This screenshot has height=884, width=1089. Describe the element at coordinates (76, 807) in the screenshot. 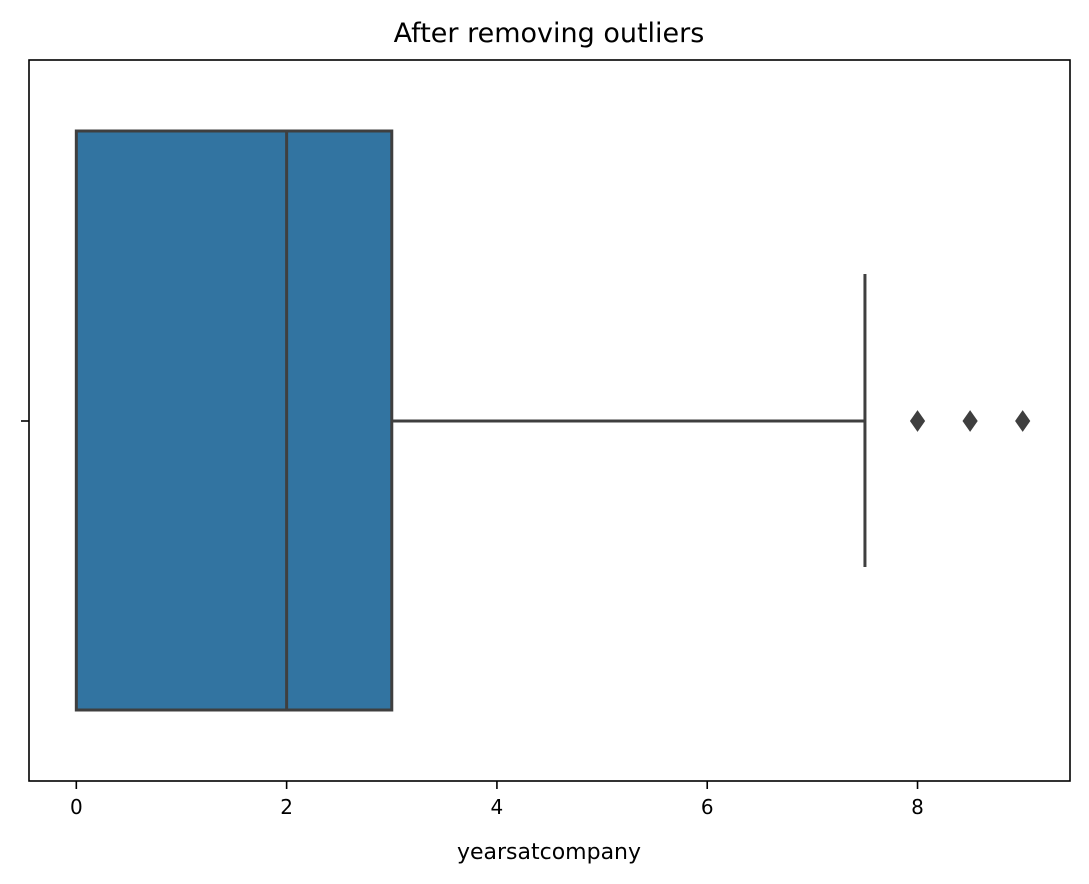

I see `x-tick-label: 0` at that location.